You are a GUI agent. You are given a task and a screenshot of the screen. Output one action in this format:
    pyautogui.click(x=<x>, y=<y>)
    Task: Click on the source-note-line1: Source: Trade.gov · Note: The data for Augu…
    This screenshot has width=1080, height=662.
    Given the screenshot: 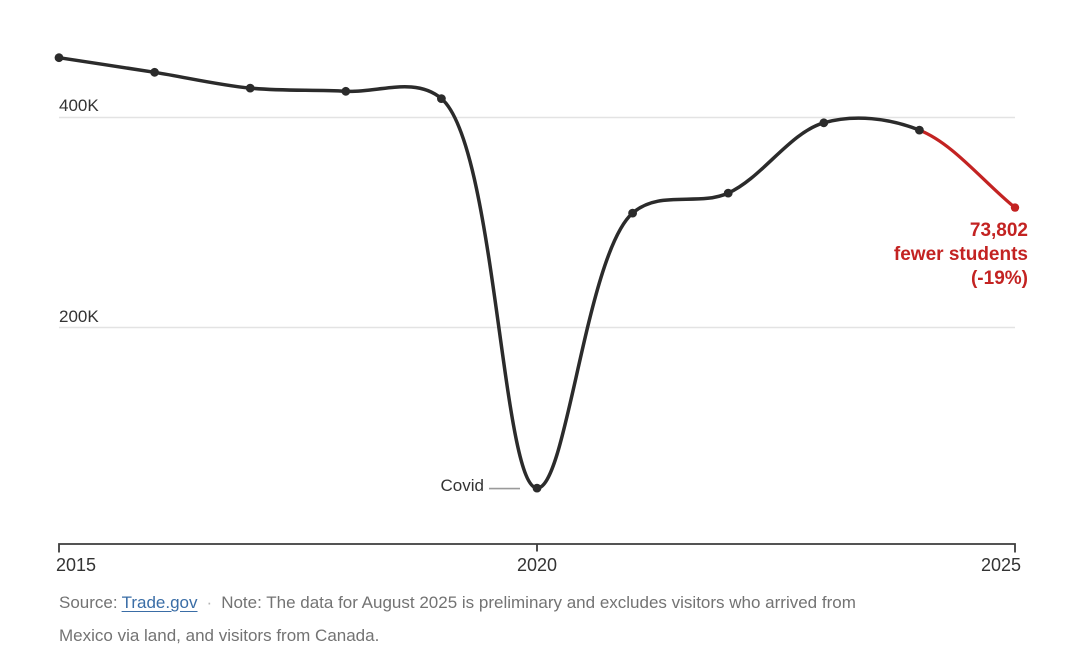 What is the action you would take?
    pyautogui.click(x=539, y=602)
    